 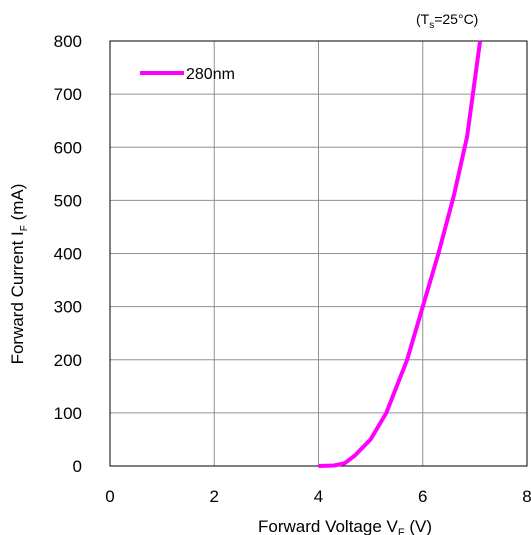 What do you see at coordinates (77, 466) in the screenshot?
I see `y-tick-label-0: 0` at bounding box center [77, 466].